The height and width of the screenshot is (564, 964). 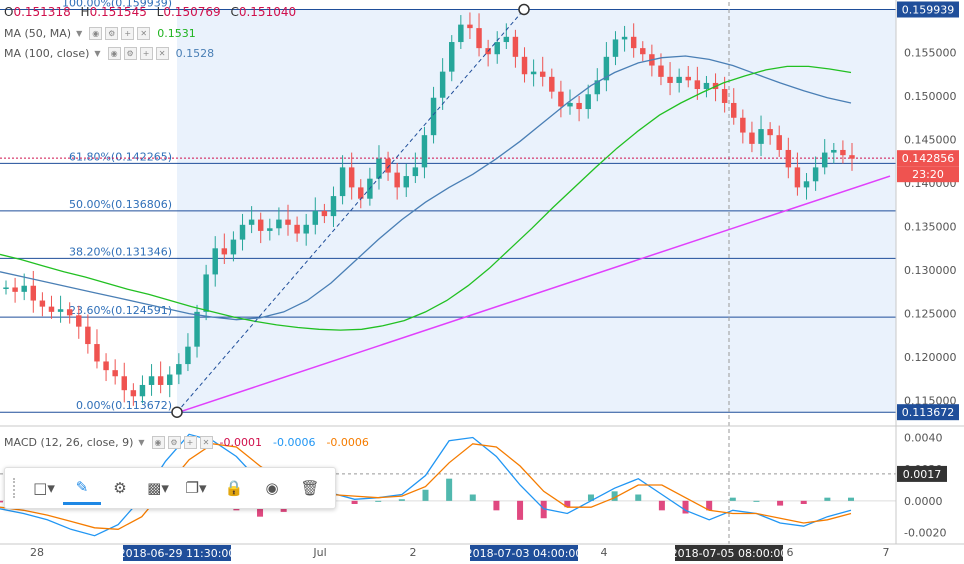 I want to click on select-icon: □▾, so click(x=44, y=488).